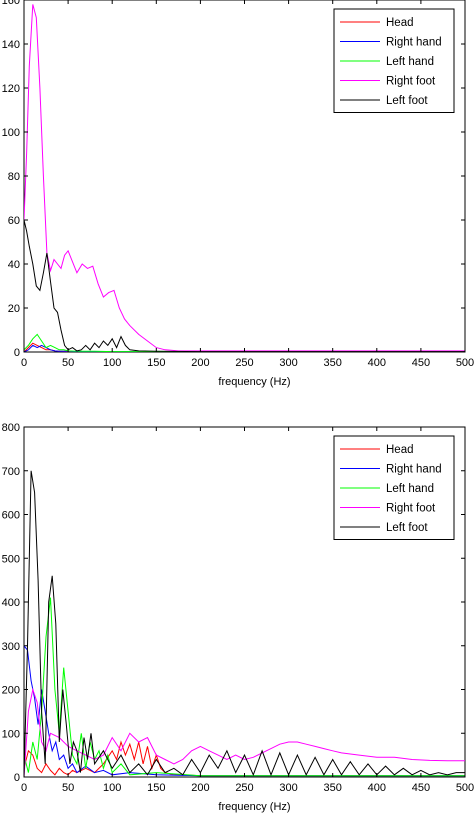 This screenshot has width=474, height=813. What do you see at coordinates (11, 3) in the screenshot?
I see `y-tick-label: 160` at bounding box center [11, 3].